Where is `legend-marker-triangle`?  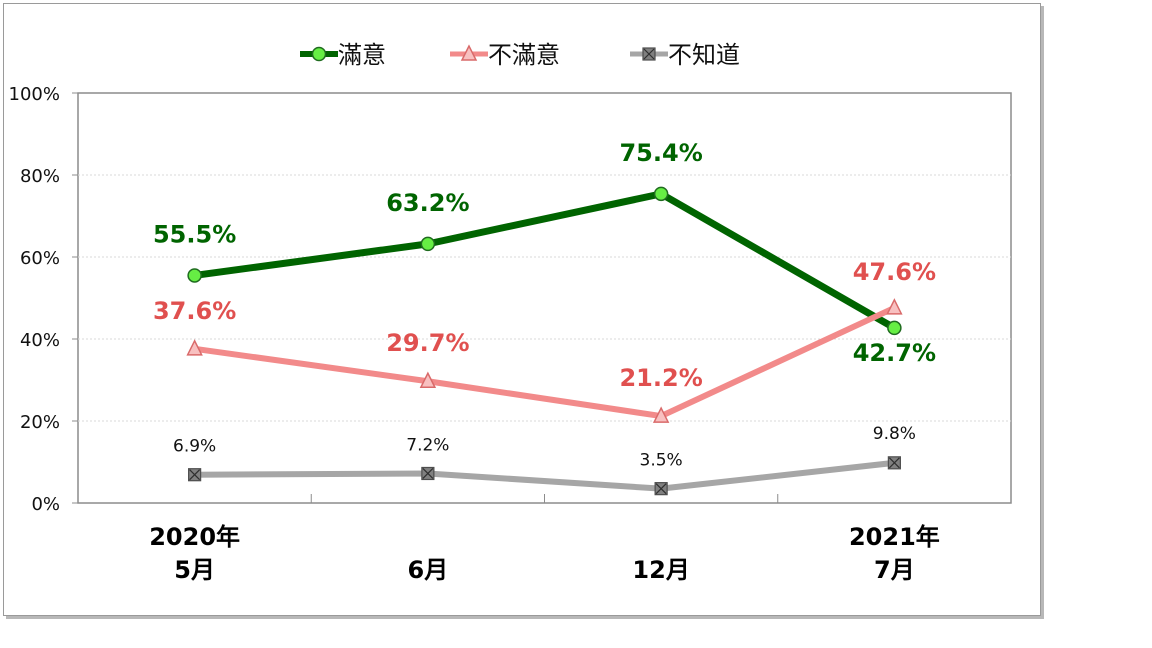 legend-marker-triangle is located at coordinates (469, 52).